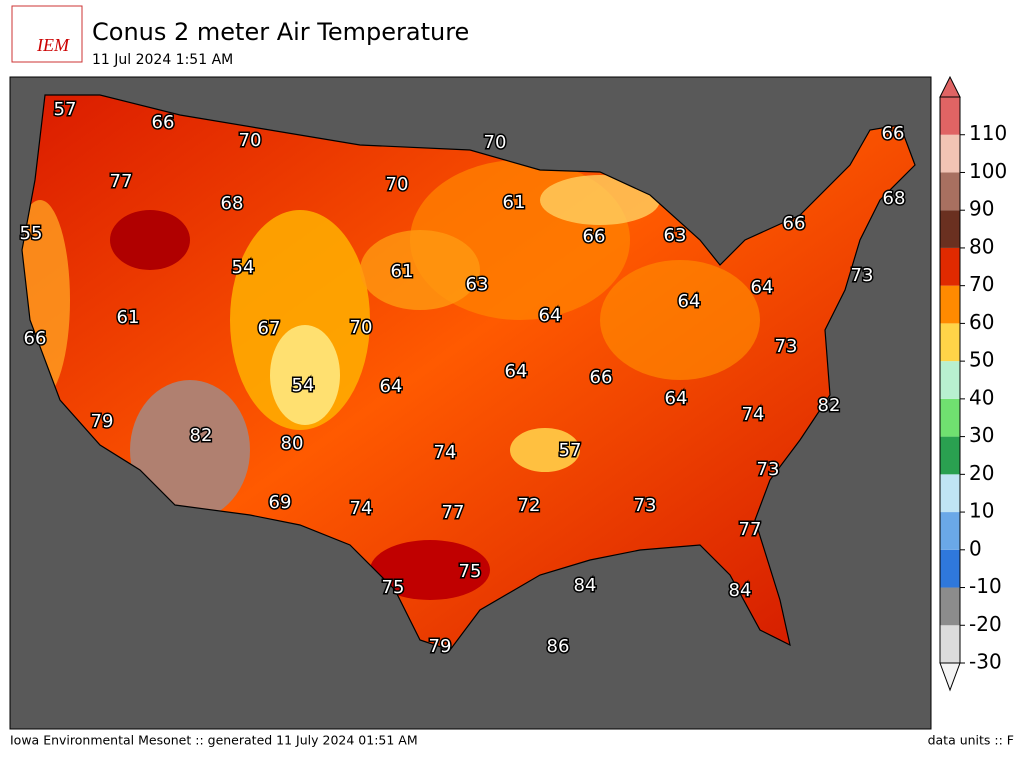 Image resolution: width=1024 pixels, height=772 pixels. Describe the element at coordinates (985, 624) in the screenshot. I see `colorbar-tick-label: -20` at that location.